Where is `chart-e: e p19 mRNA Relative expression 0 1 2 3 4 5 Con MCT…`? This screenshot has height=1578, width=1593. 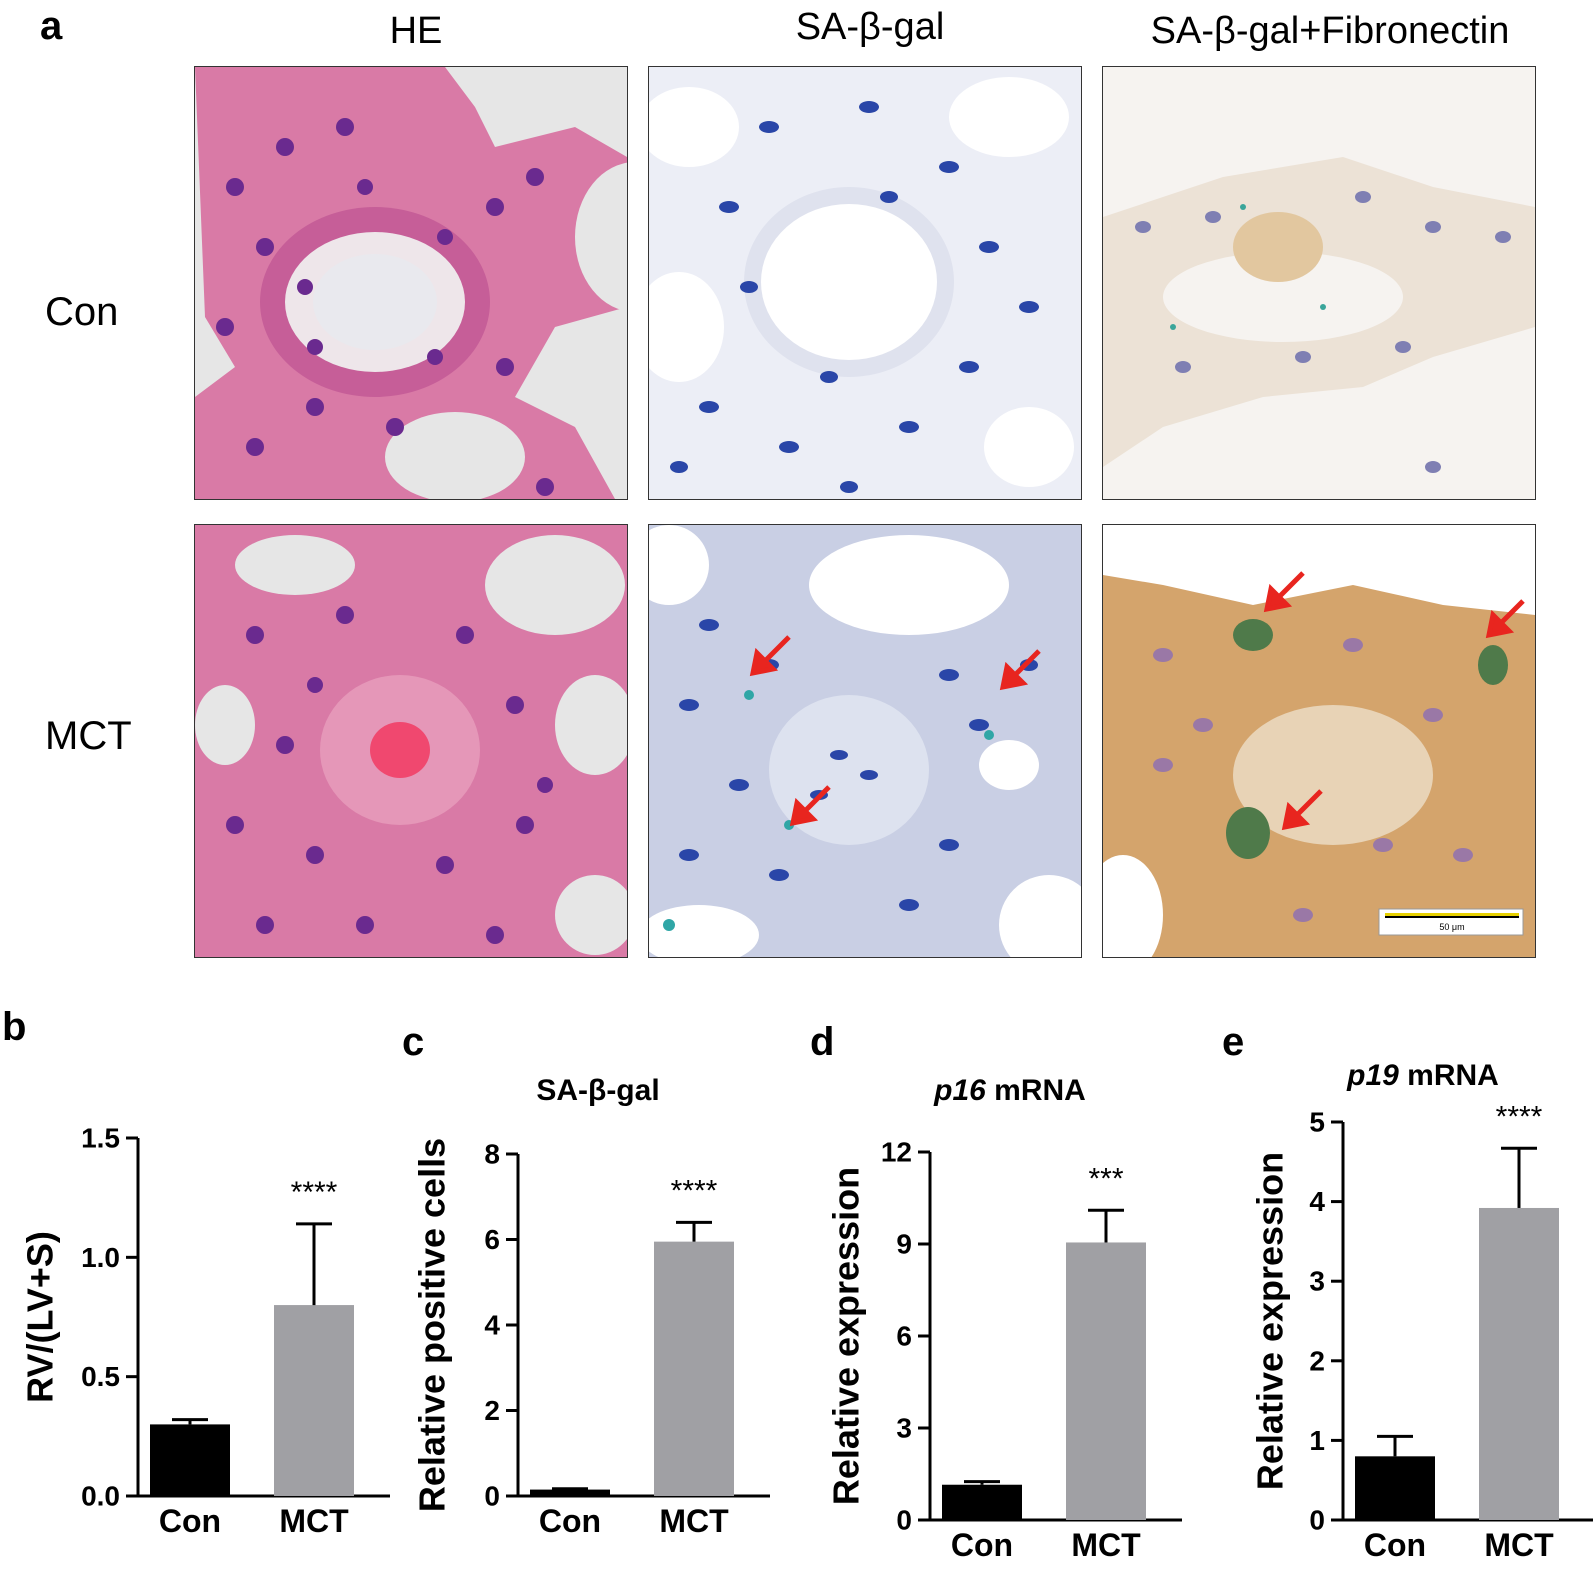
chart-e: e p19 mRNA Relative expression 0 1 2 3 4 5 Con MCT… is located at coordinates (1407, 1291).